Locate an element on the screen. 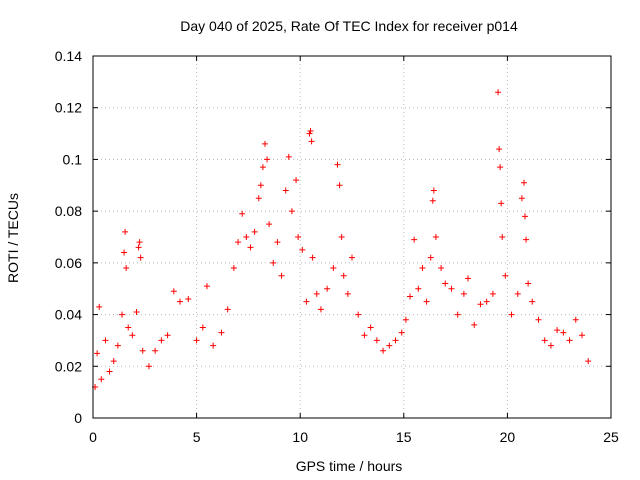 The image size is (640, 480). y-tick-label: 0.08 is located at coordinates (68, 211).